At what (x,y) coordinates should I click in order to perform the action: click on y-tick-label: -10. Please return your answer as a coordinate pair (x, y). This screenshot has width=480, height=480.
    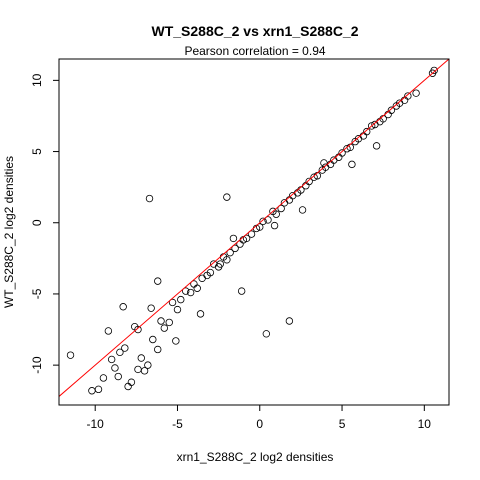
    Looking at the image, I should click on (37, 365).